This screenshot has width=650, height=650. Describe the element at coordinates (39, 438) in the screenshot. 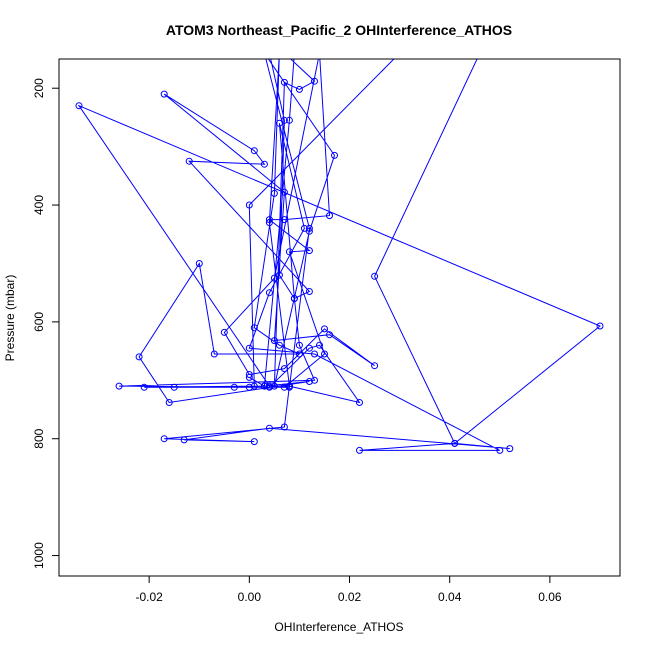

I see `y-tick-label: 800` at that location.